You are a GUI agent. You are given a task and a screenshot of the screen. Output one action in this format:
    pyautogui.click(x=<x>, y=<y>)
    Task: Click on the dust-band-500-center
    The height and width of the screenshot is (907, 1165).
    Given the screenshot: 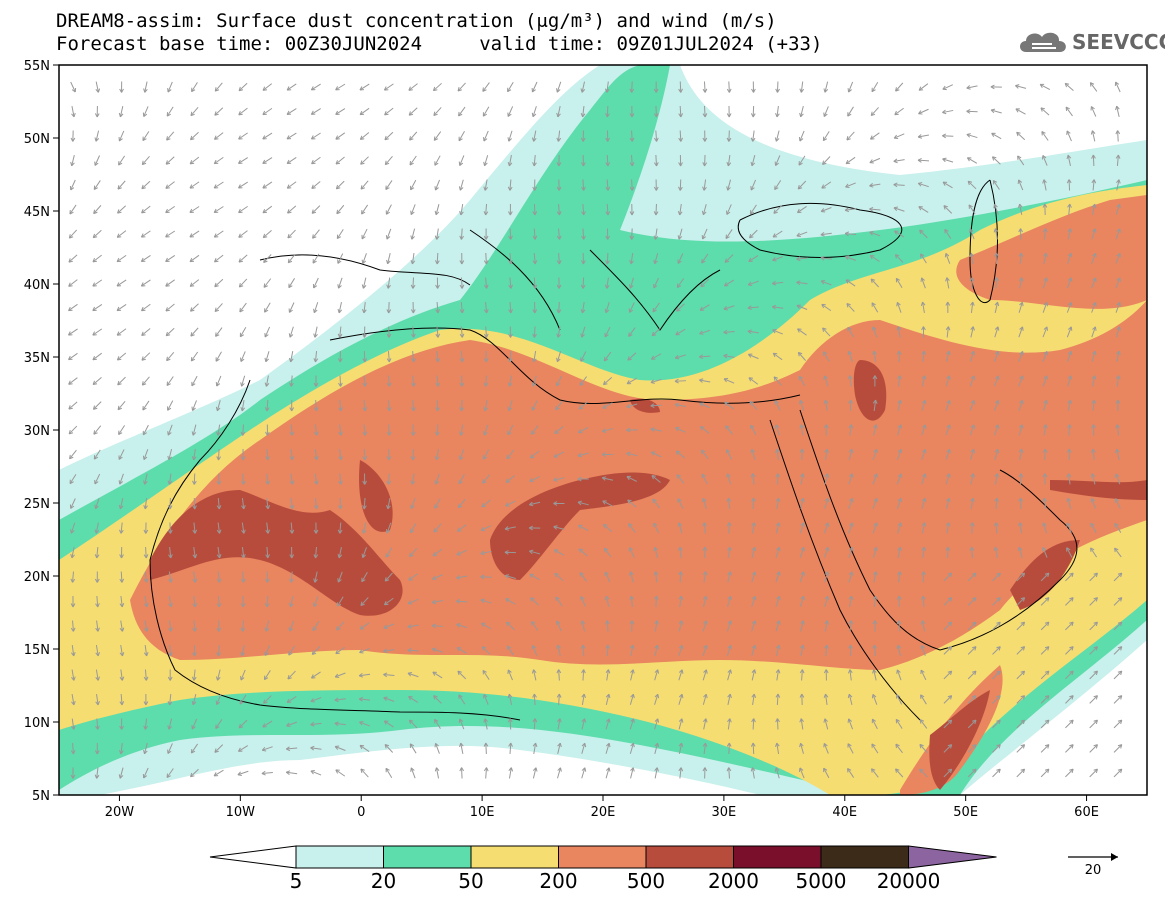 What is the action you would take?
    pyautogui.click(x=580, y=526)
    